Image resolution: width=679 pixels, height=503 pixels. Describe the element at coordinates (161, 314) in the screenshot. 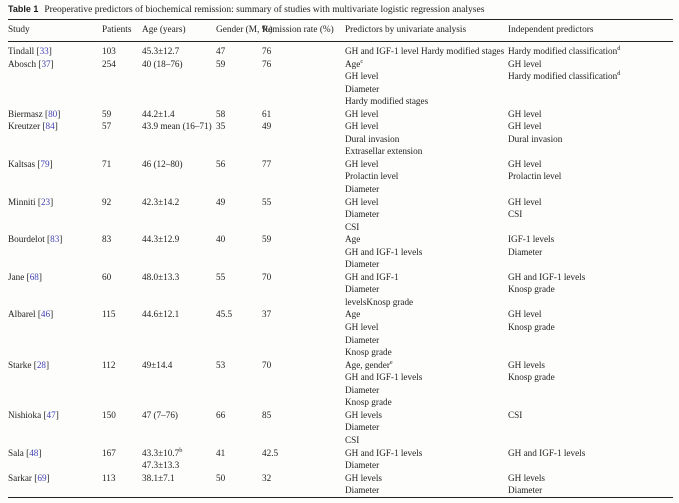

I see `cell-line: 44.6±12.1` at that location.